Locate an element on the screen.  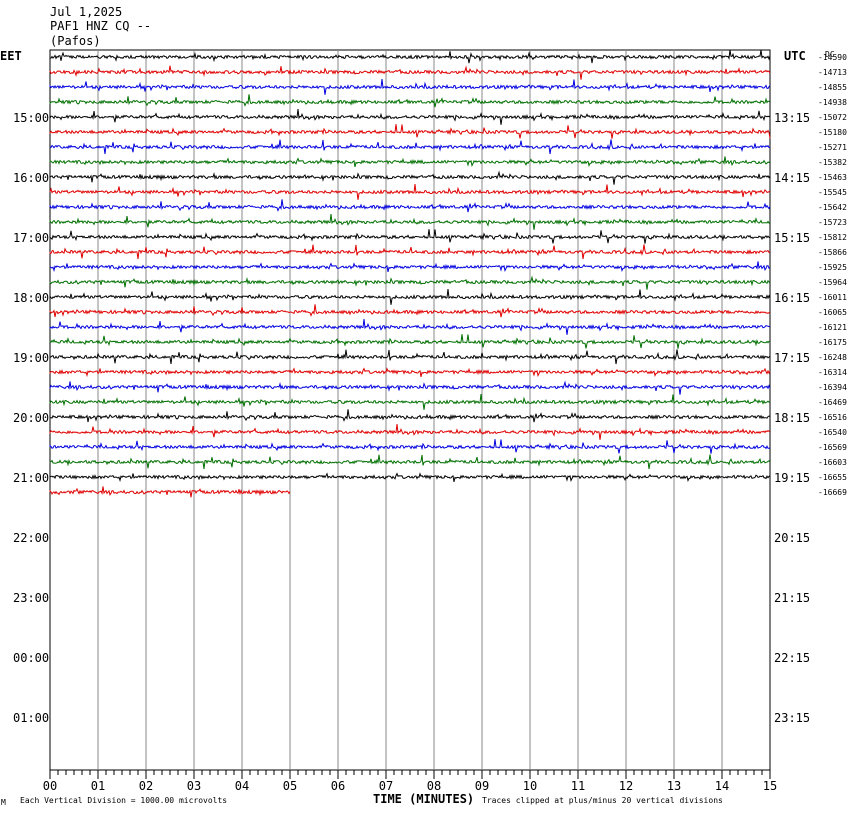
x-tick-label: 04 is located at coordinates (242, 786).